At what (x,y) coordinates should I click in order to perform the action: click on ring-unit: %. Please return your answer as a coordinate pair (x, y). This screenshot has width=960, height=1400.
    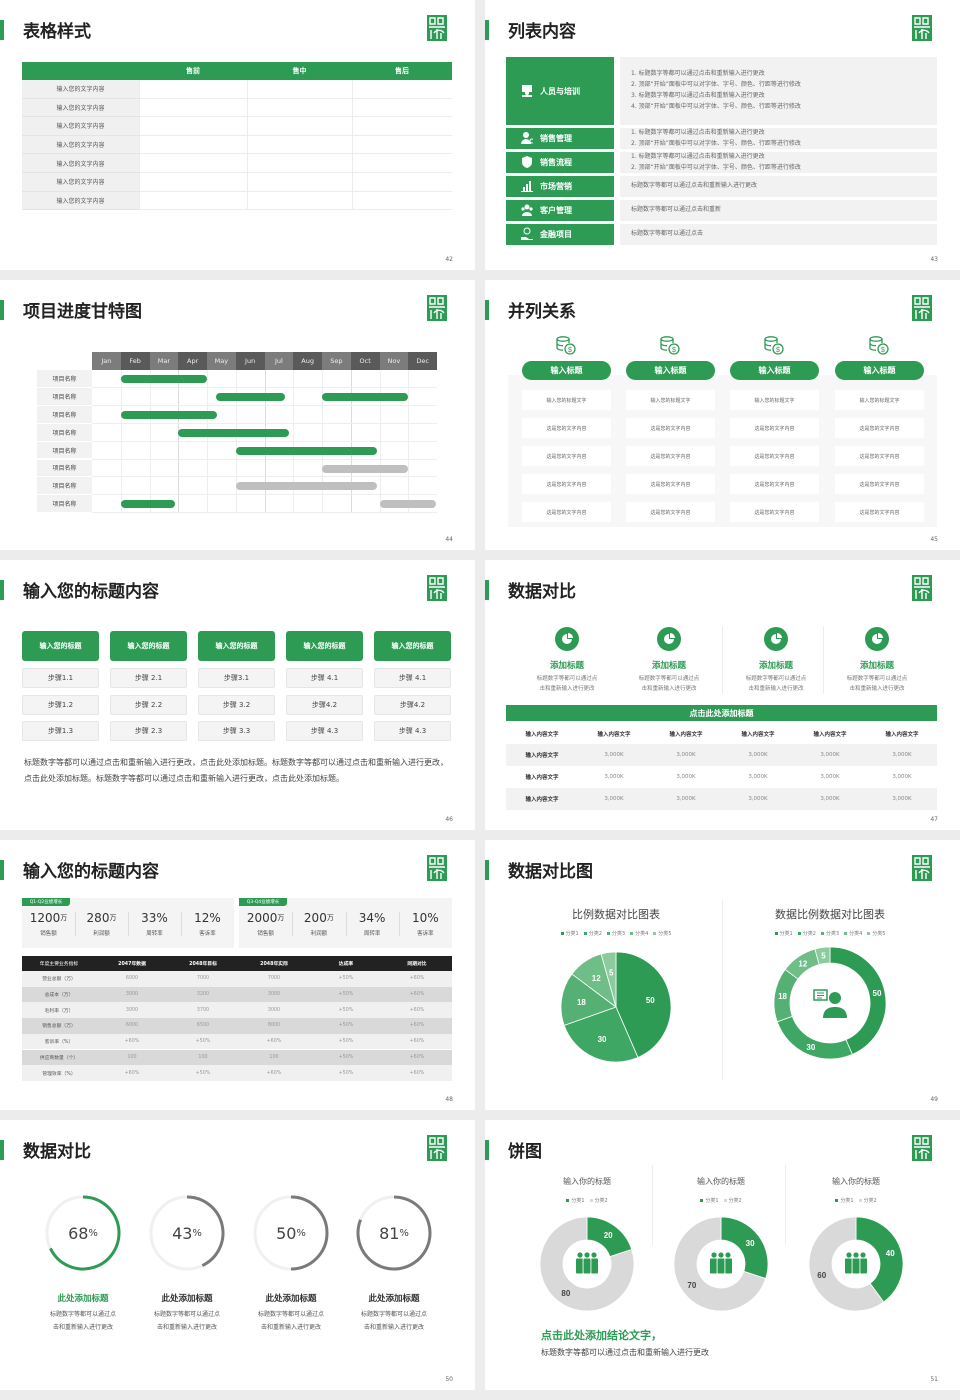
    Looking at the image, I should click on (93, 1233).